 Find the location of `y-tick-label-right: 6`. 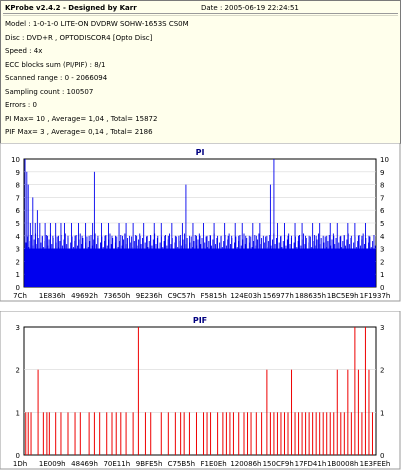

y-tick-label-right: 6 is located at coordinates (382, 211).